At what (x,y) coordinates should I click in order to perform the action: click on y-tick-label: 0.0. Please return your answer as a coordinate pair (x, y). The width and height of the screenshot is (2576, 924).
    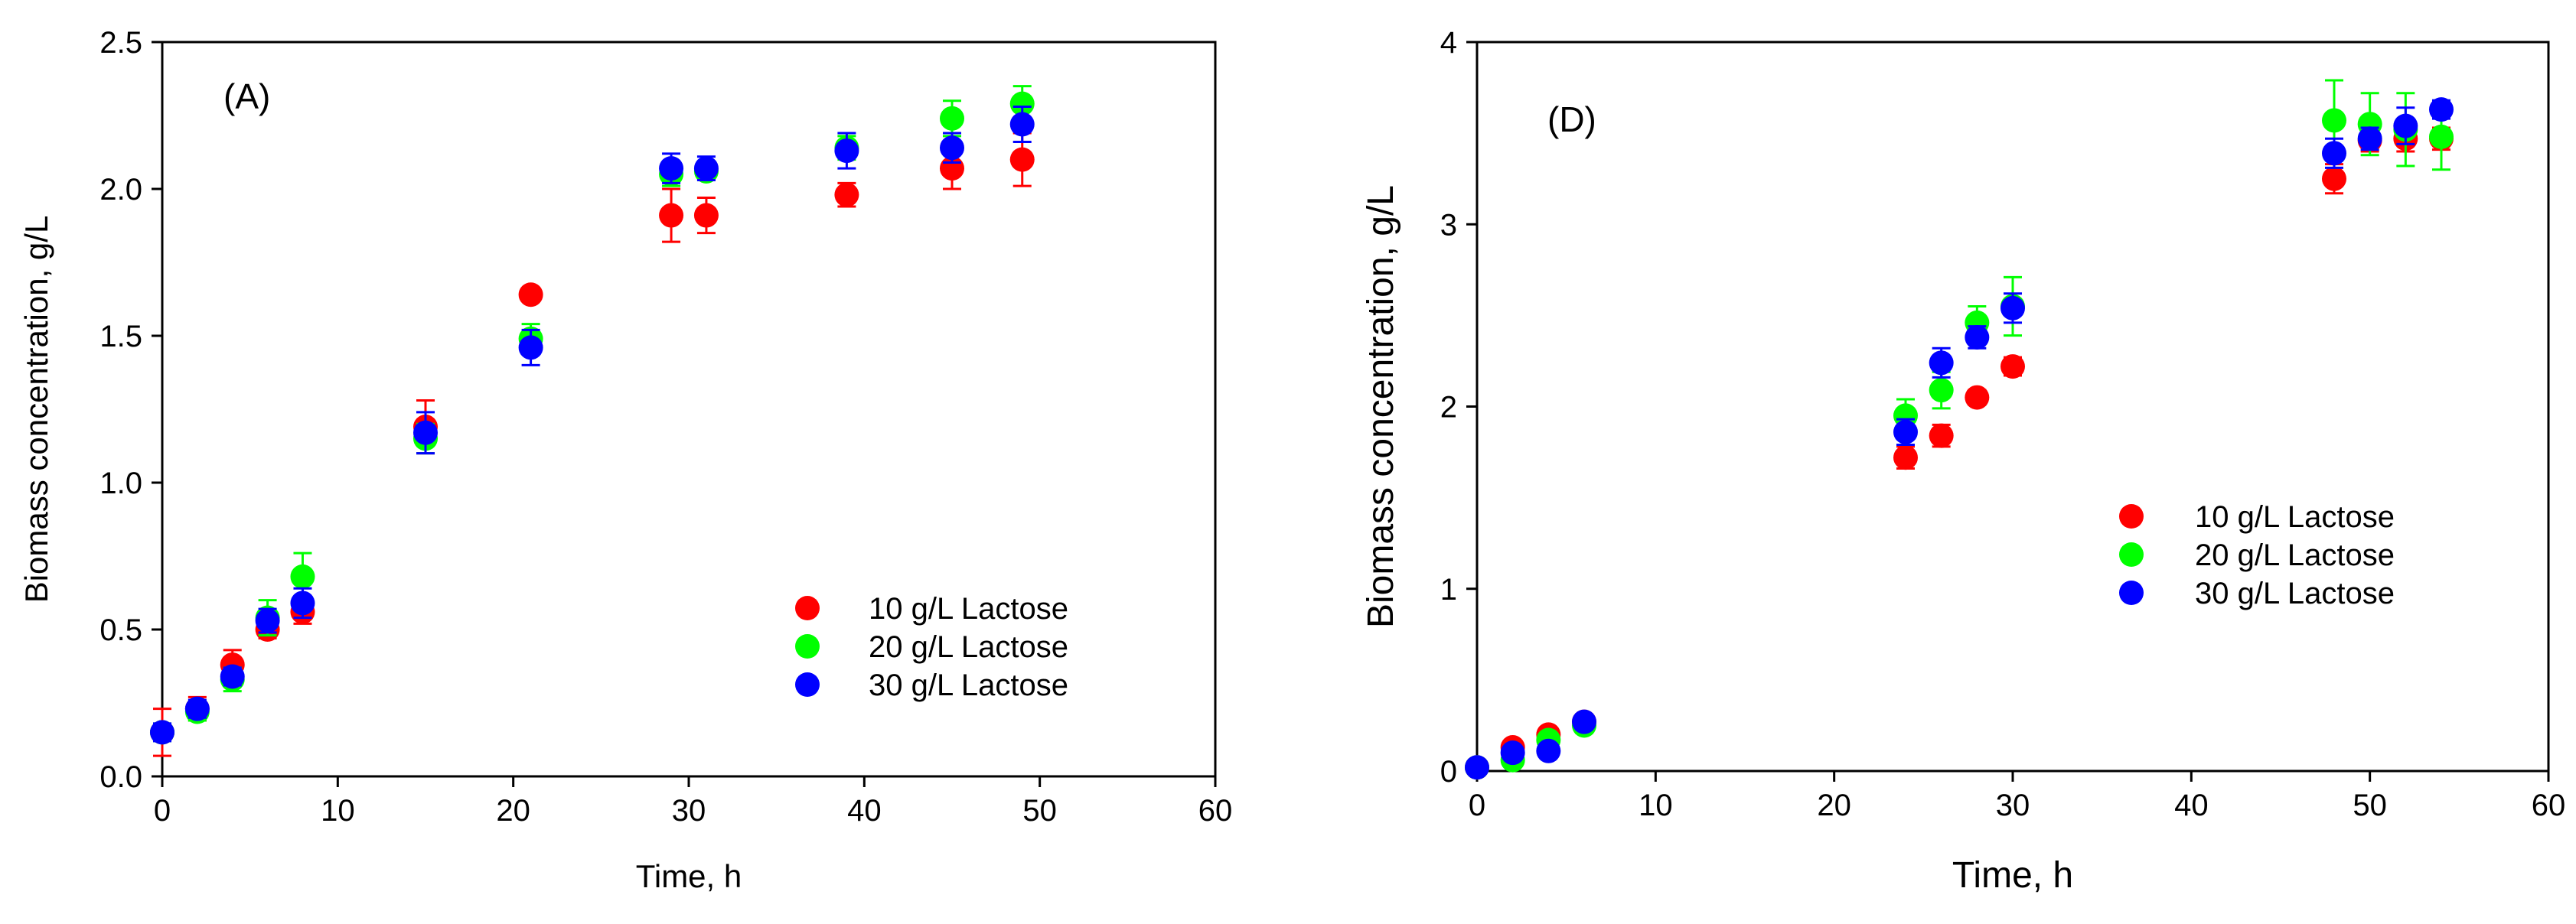
    Looking at the image, I should click on (120, 777).